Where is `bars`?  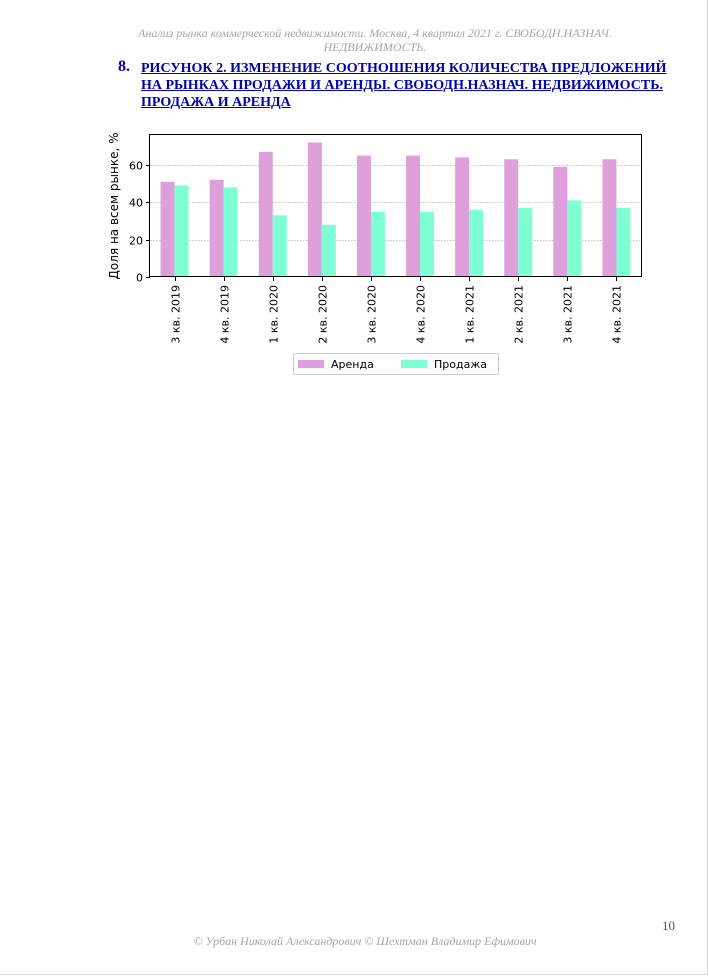 bars is located at coordinates (395, 209).